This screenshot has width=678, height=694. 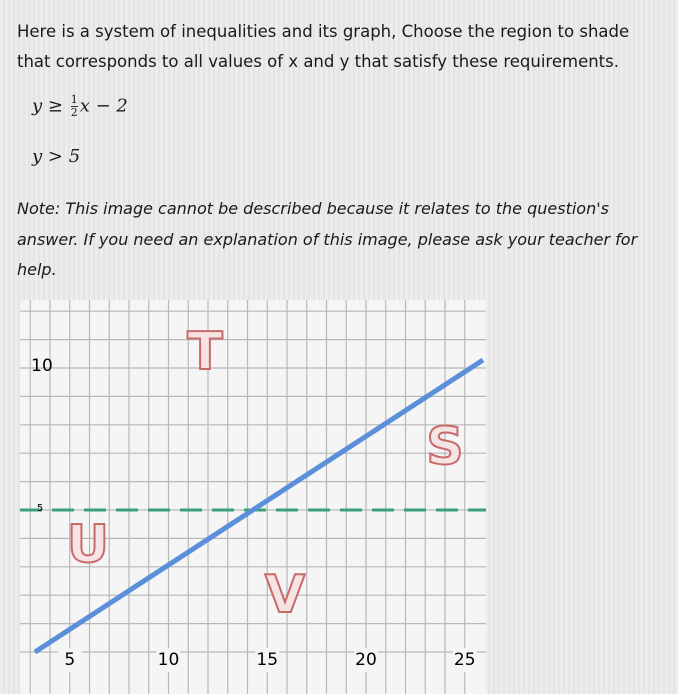 I want to click on region-label: U, so click(x=88, y=545).